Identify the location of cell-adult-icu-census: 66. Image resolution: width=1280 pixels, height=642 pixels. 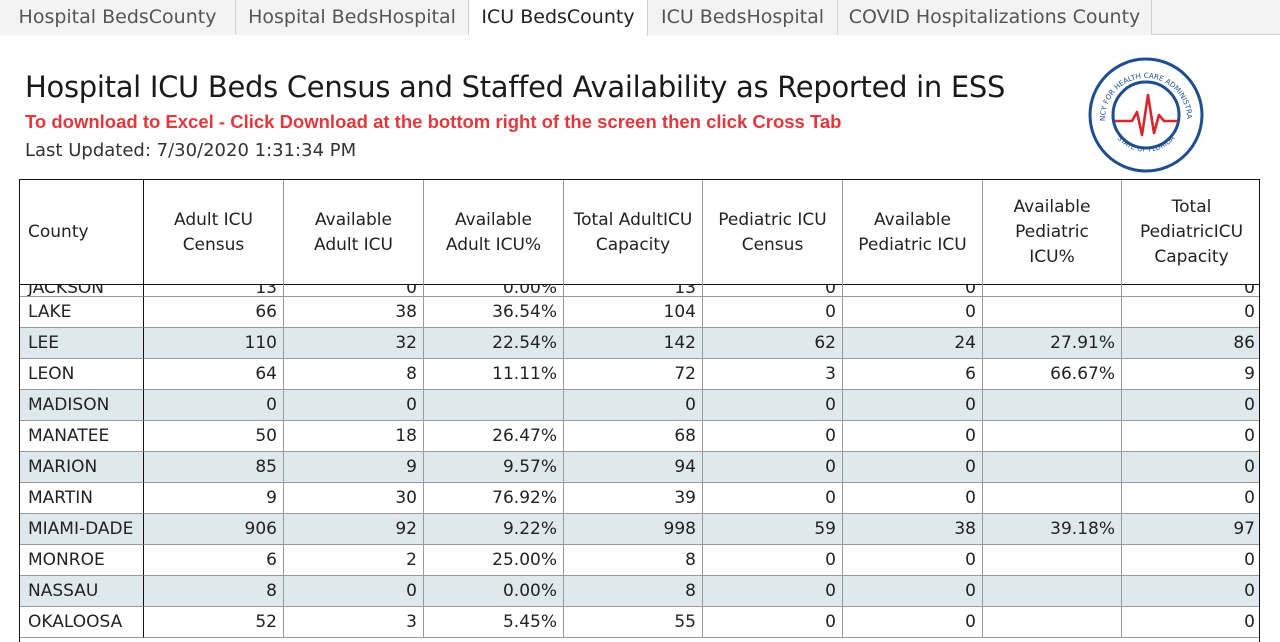
(214, 312).